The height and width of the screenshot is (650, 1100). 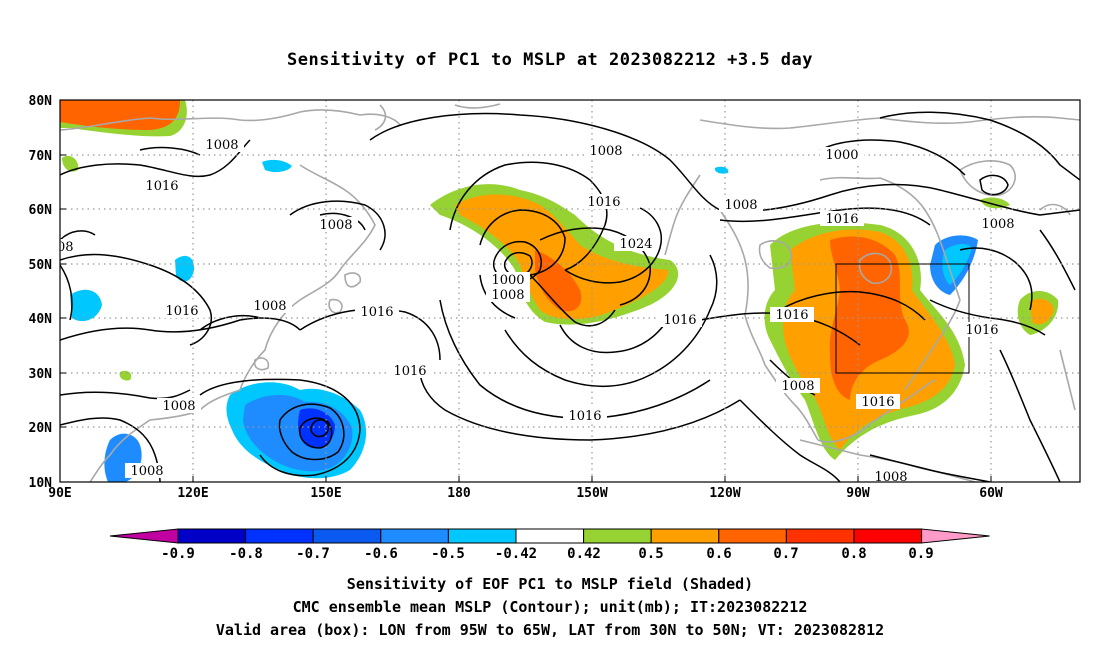 I want to click on svg-text: 1024, so click(x=635, y=244).